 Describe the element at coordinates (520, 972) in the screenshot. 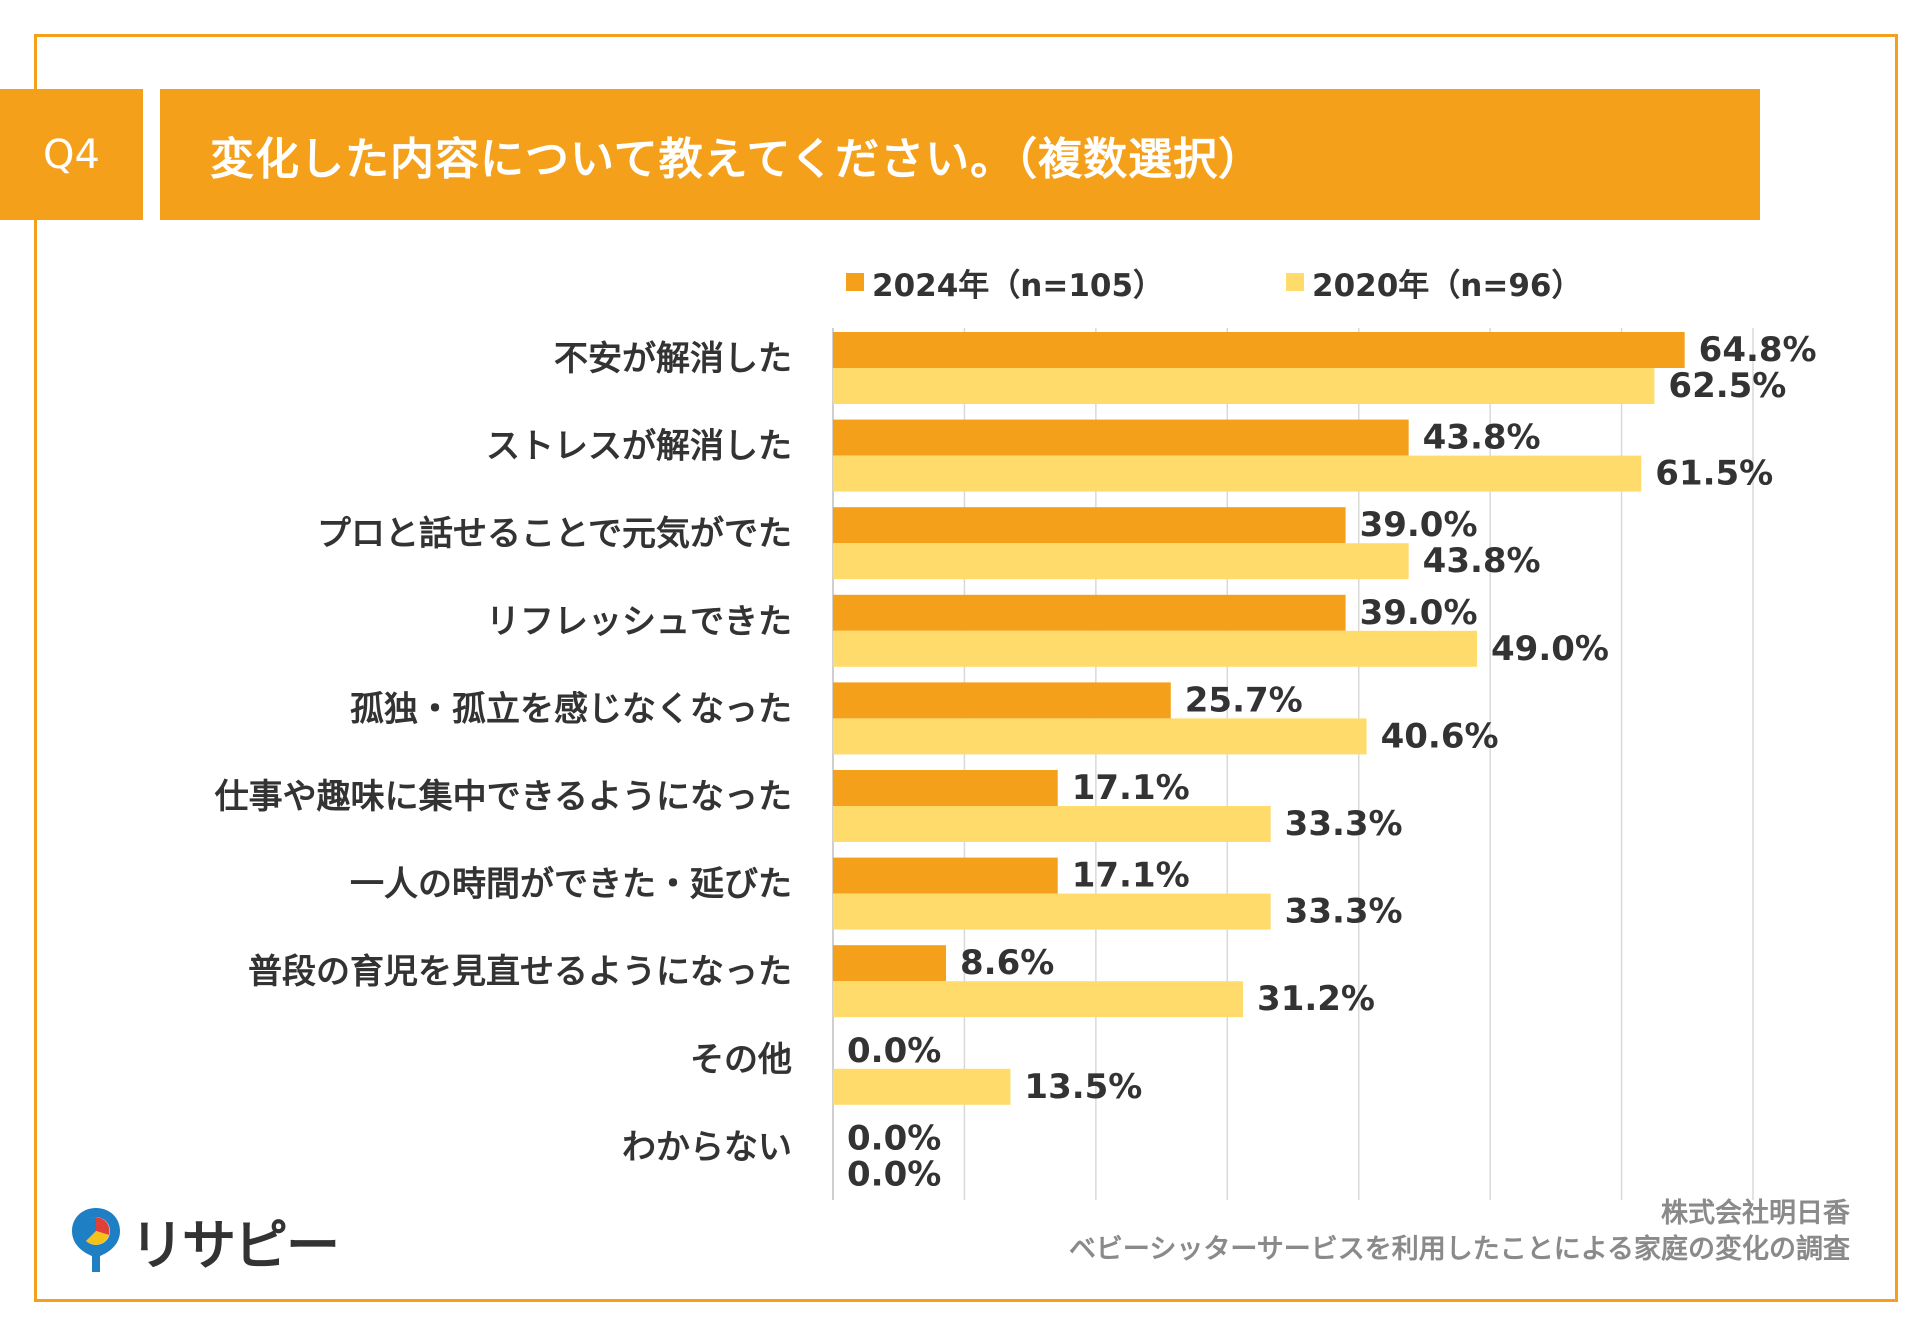

I see `category-label: 普段の育児を見直せるようになった` at that location.